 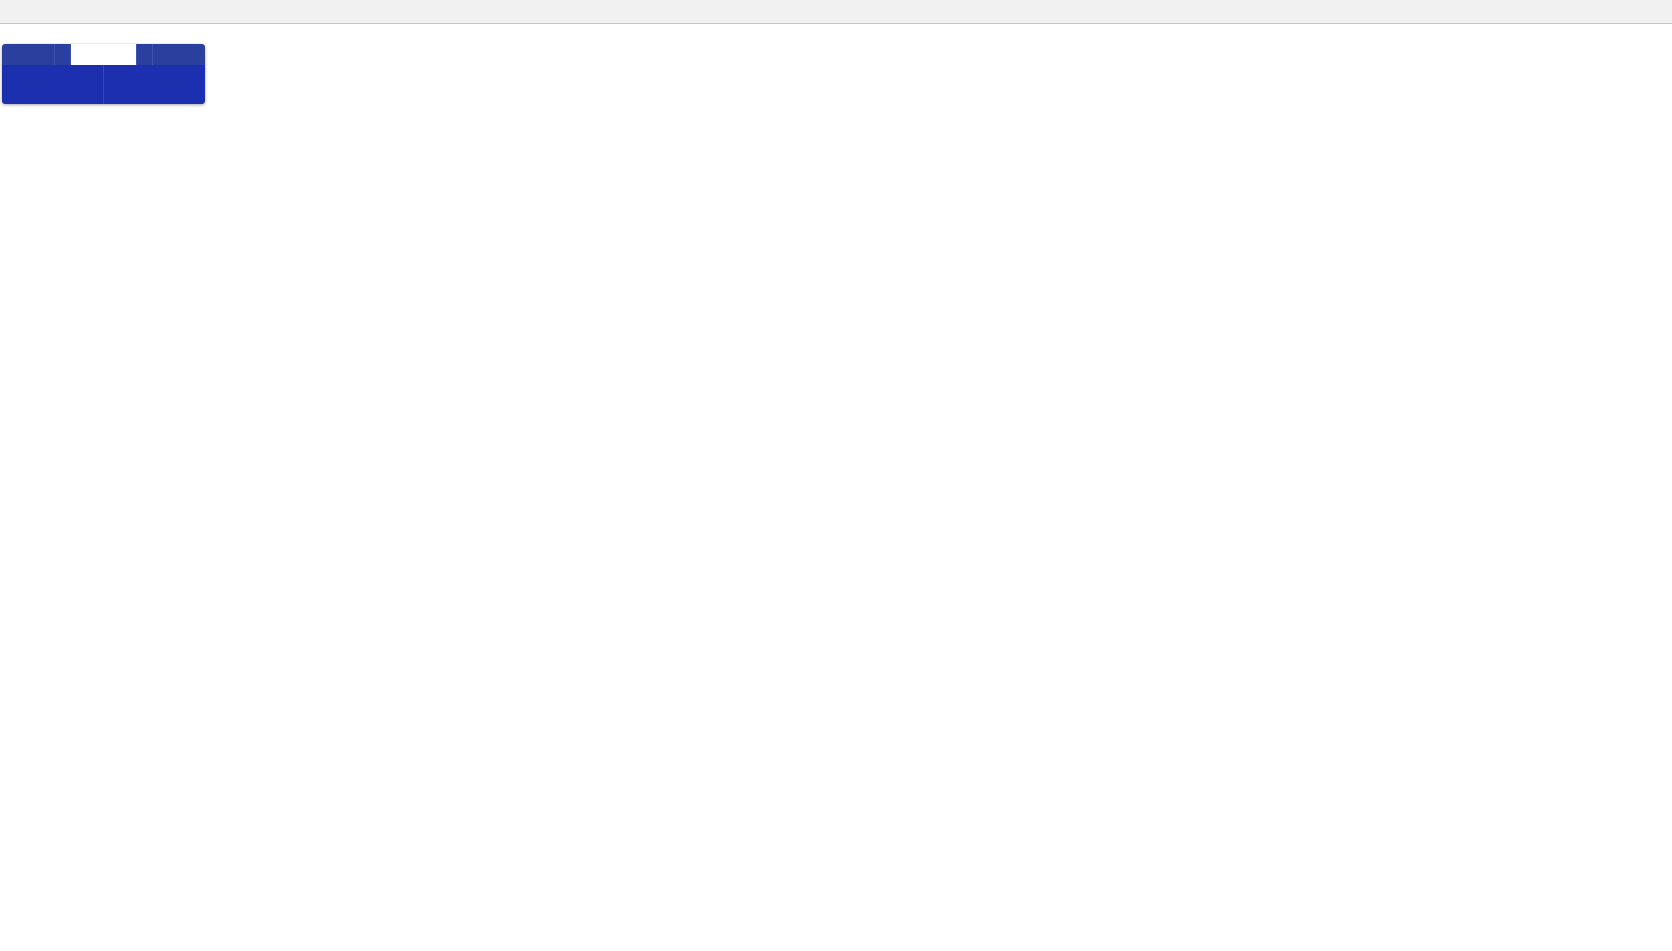 I want to click on buy-price, so click(x=154, y=84).